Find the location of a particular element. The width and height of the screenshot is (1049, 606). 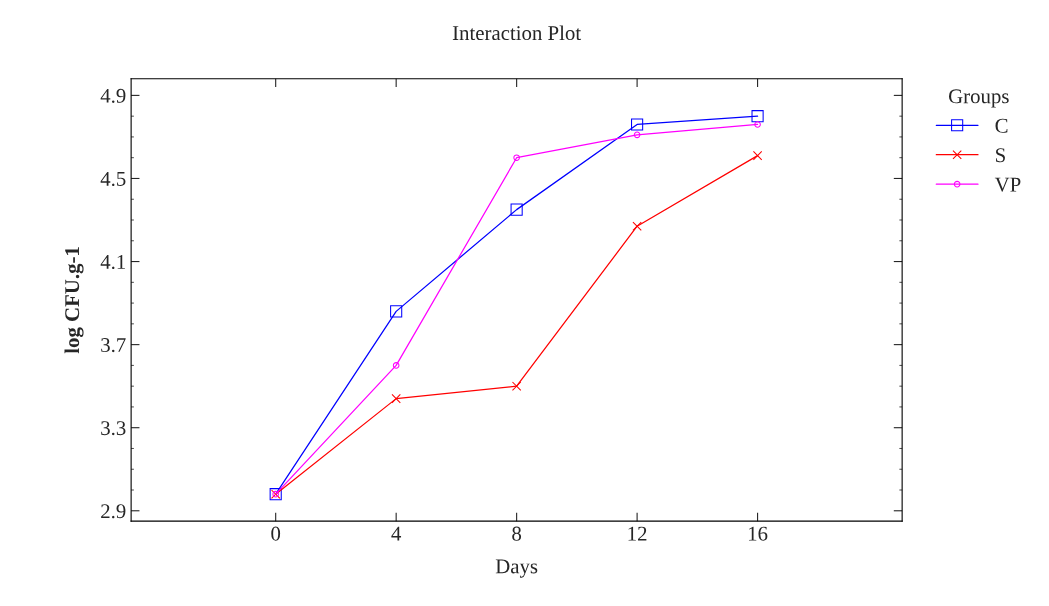

x-tick-label: 4 is located at coordinates (396, 533).